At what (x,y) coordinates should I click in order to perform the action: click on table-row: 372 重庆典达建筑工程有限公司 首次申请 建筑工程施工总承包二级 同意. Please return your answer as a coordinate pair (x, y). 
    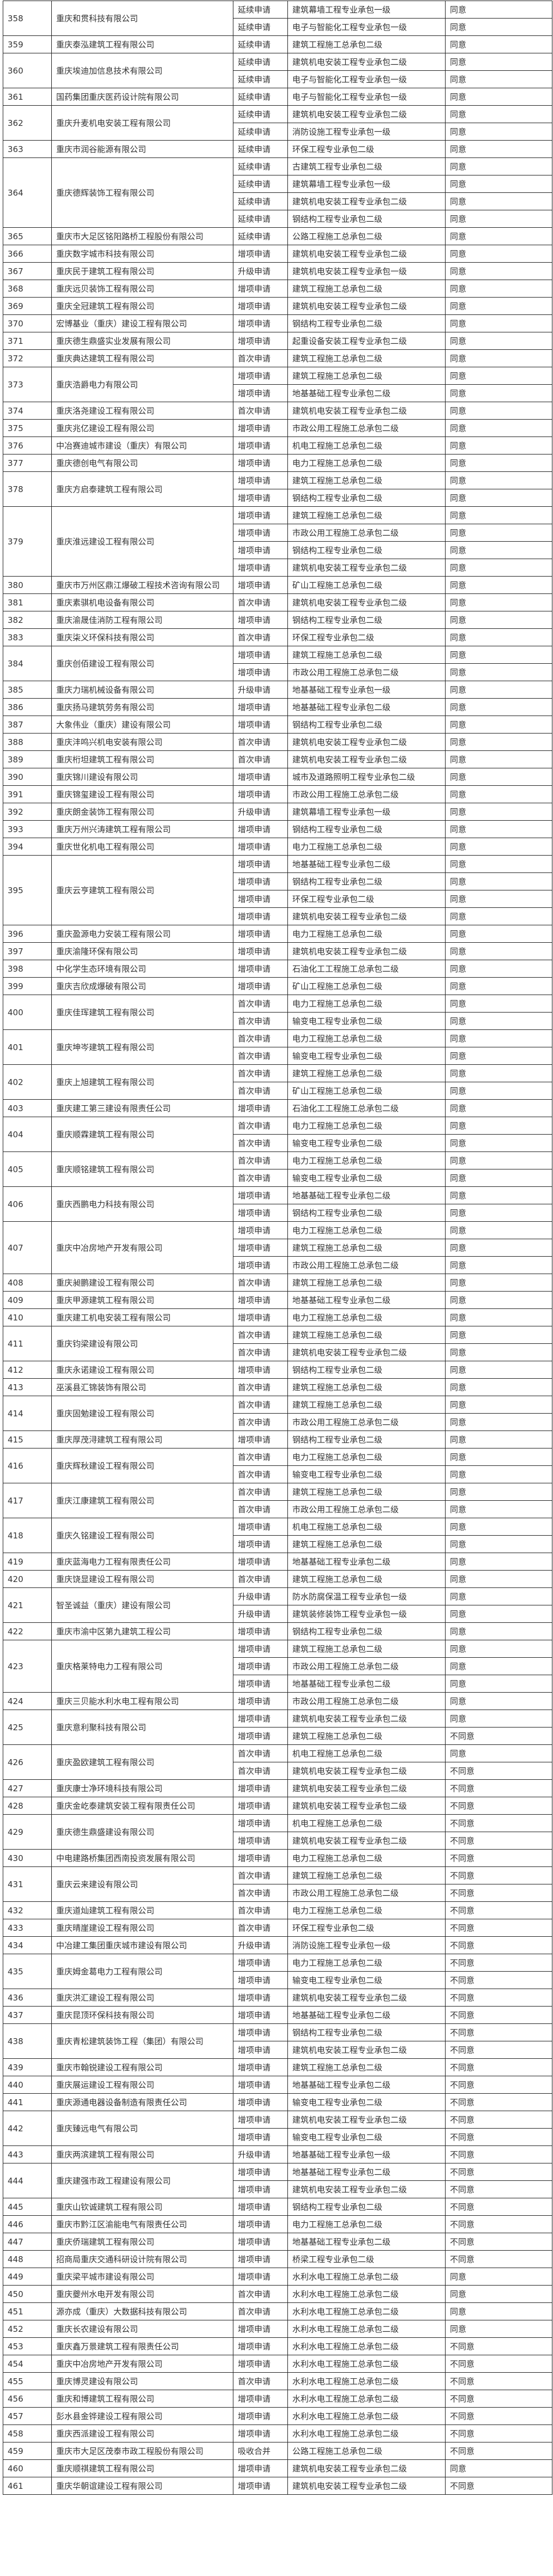
    Looking at the image, I should click on (277, 358).